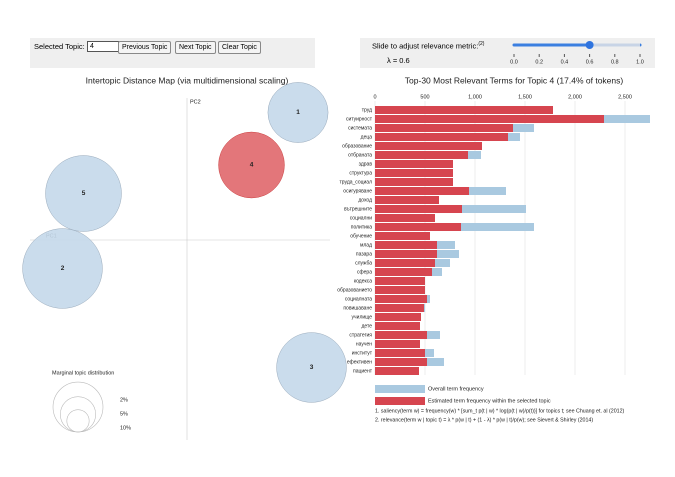  What do you see at coordinates (364, 254) in the screenshot?
I see `term-label: пазара` at bounding box center [364, 254].